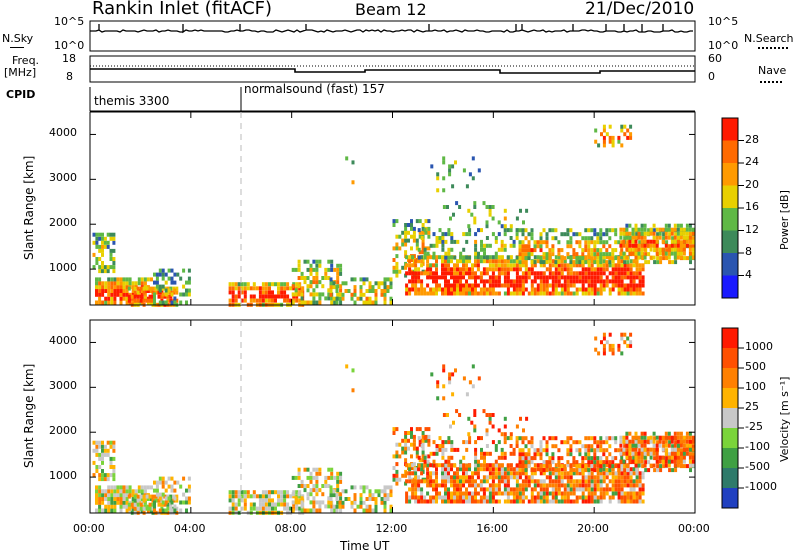 This screenshot has height=554, width=800. I want to click on nsky-tick: 10^5, so click(69, 21).